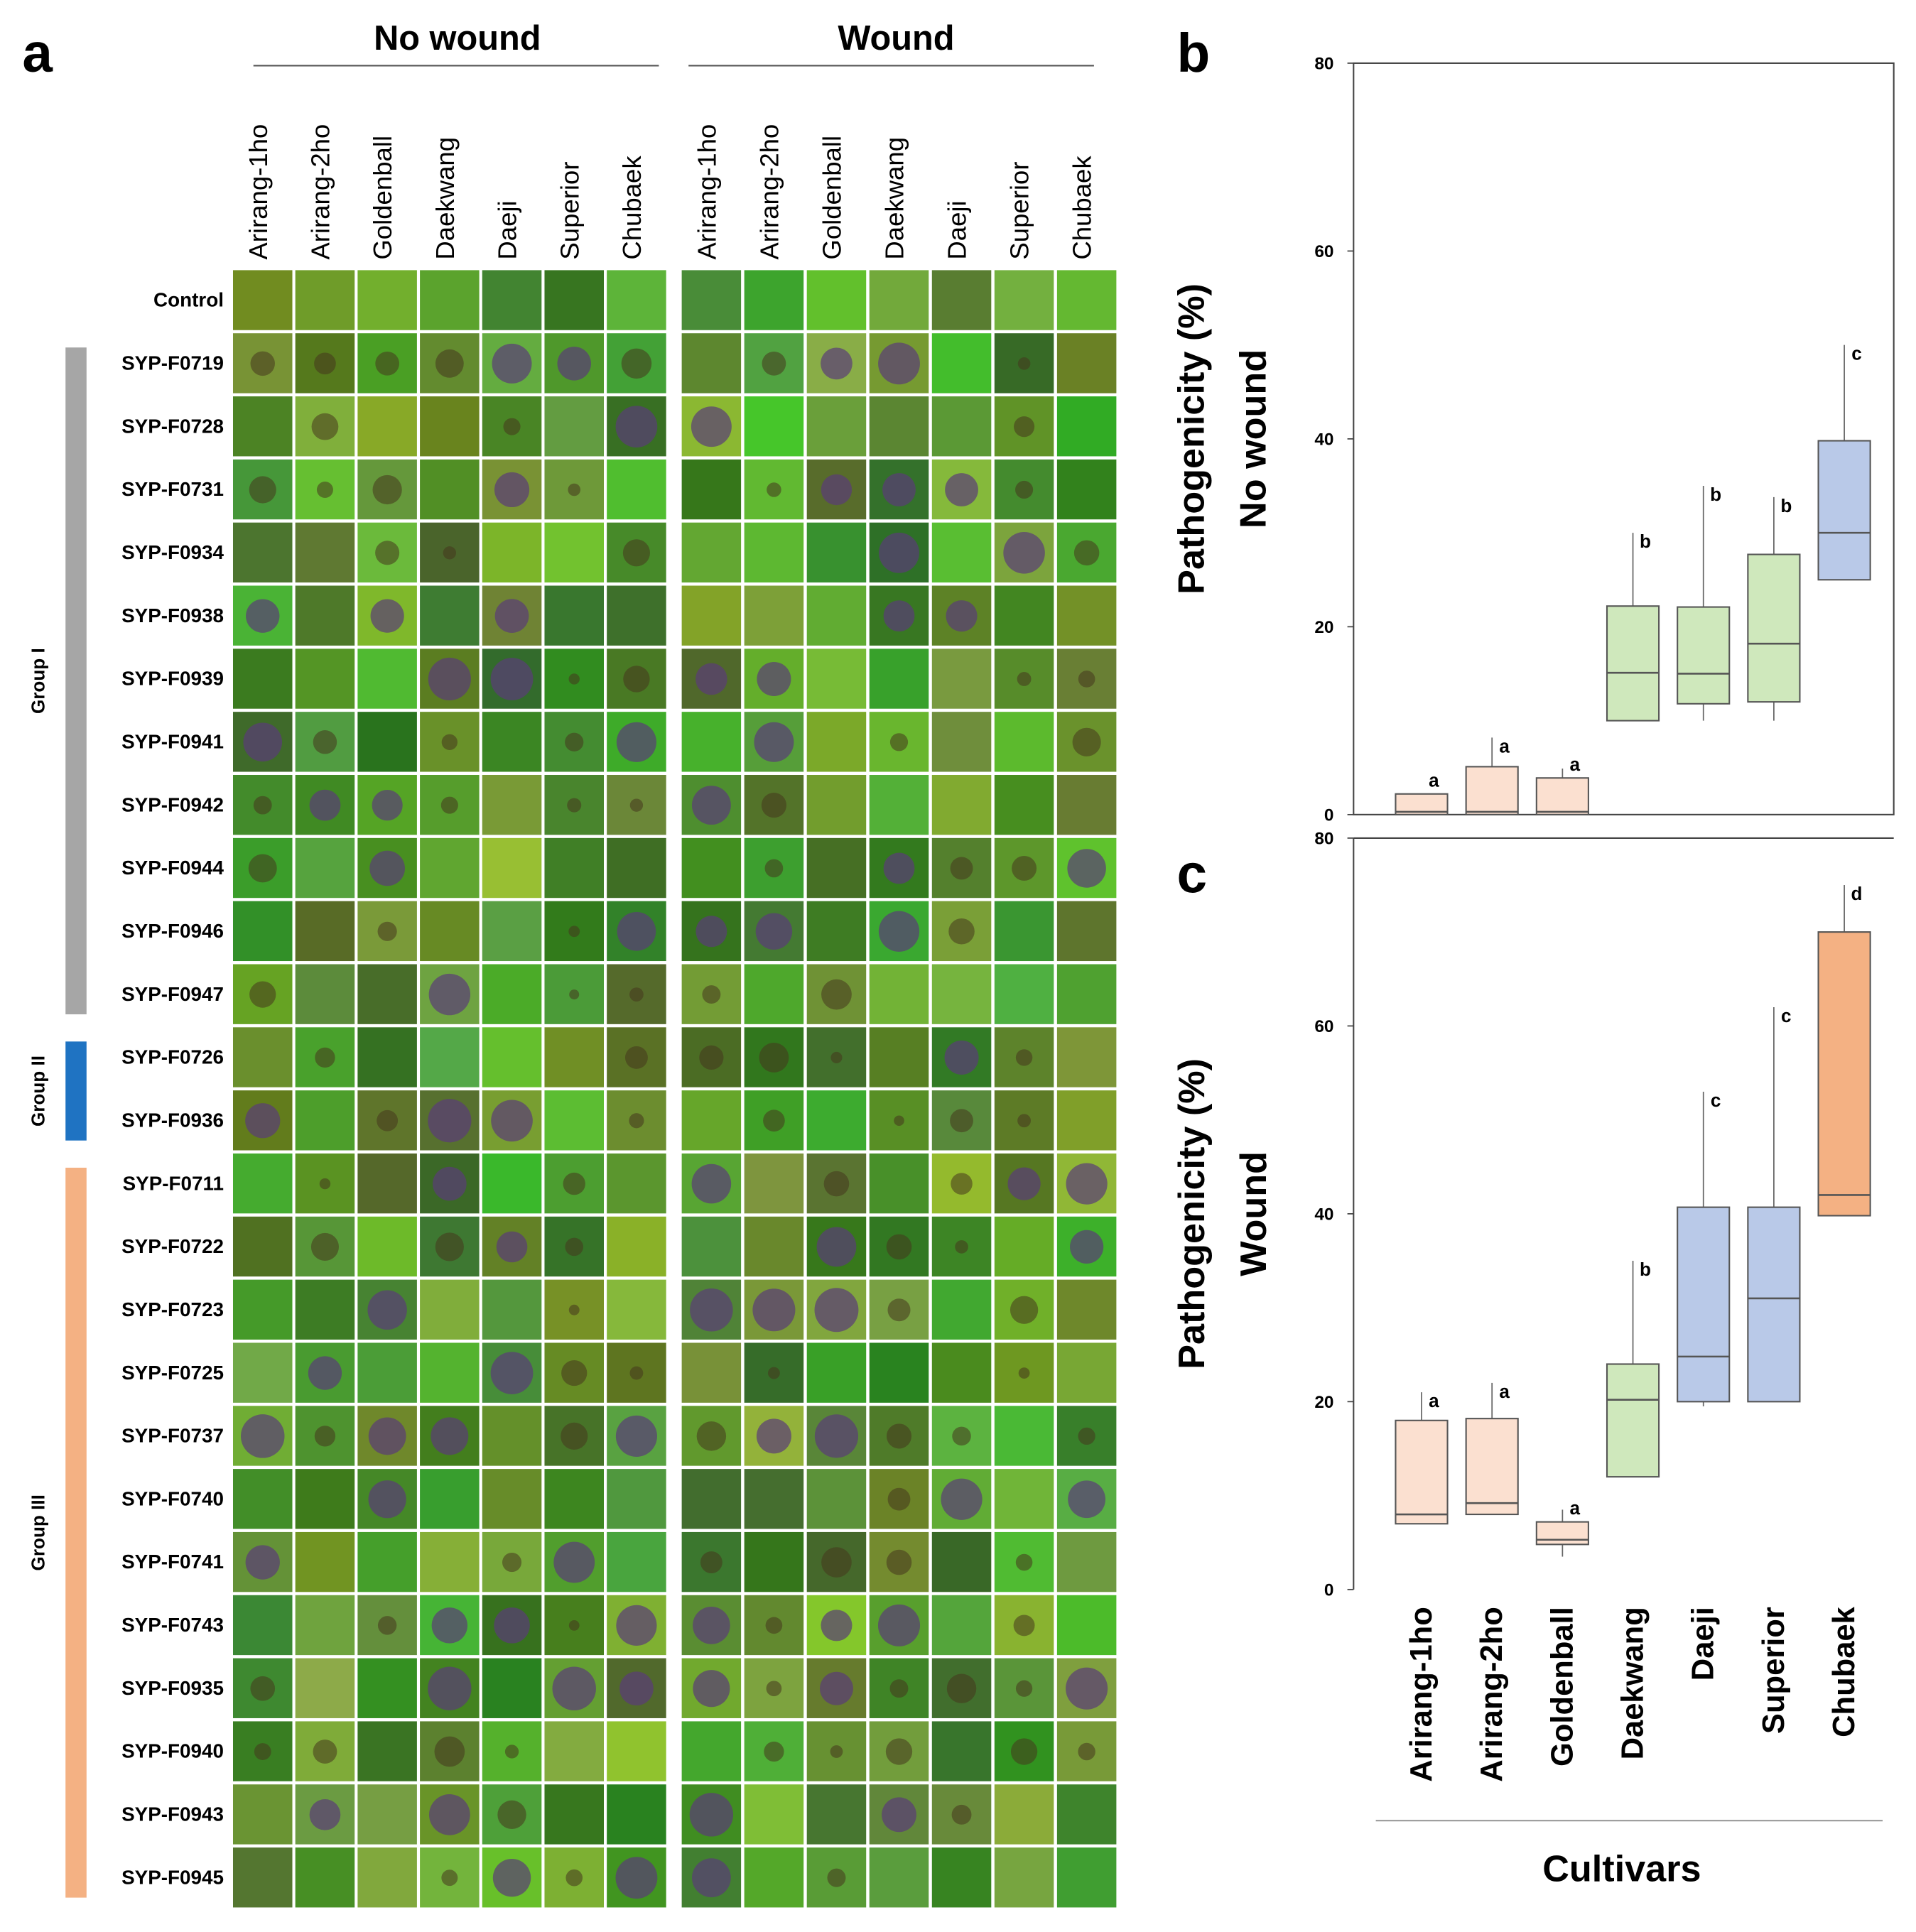 Image resolution: width=1916 pixels, height=1932 pixels. I want to click on row-label: SYP-F0731, so click(172, 489).